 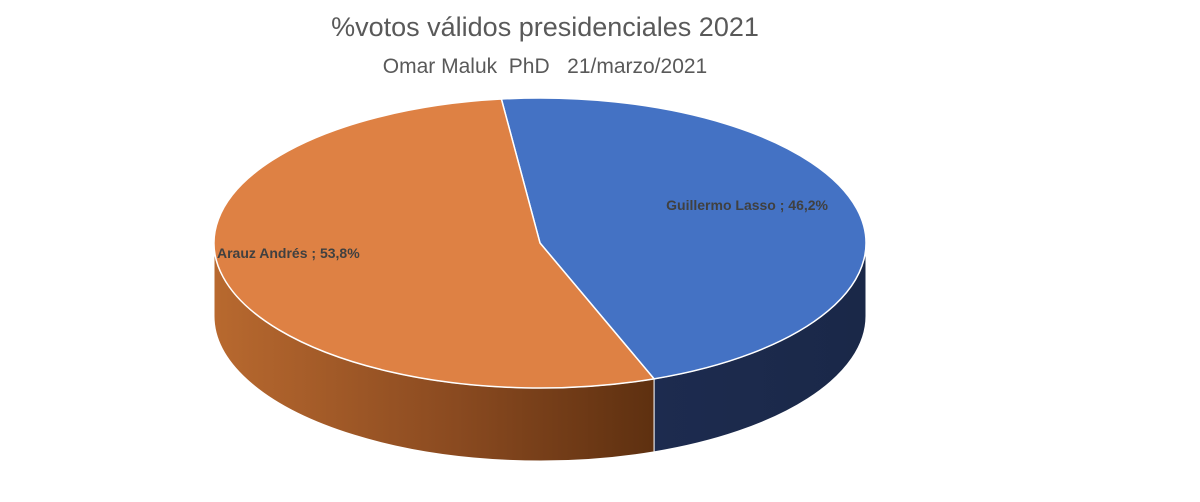 I want to click on slice-label-arauz: Arauz Andrés ; 53,8%, so click(x=288, y=253).